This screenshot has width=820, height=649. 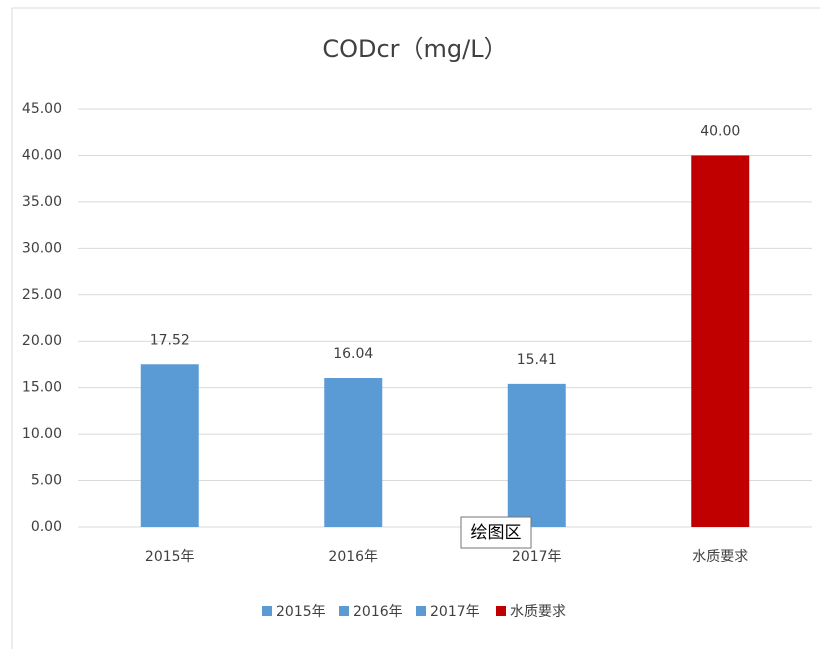 What do you see at coordinates (720, 131) in the screenshot?
I see `data-label: 40.00` at bounding box center [720, 131].